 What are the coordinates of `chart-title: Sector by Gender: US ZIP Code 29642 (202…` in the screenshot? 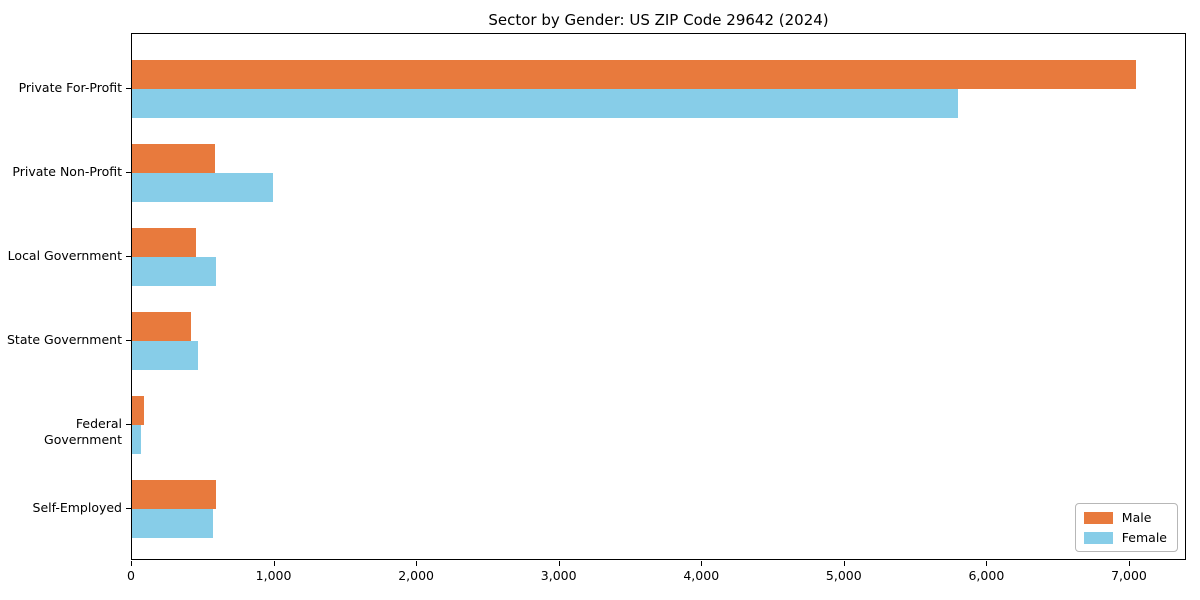 It's located at (658, 20).